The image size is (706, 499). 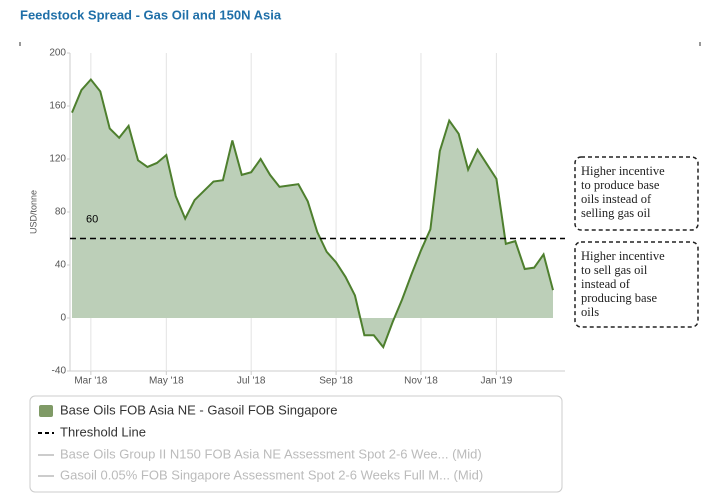 I want to click on y-tick-label: 160, so click(x=57, y=106).